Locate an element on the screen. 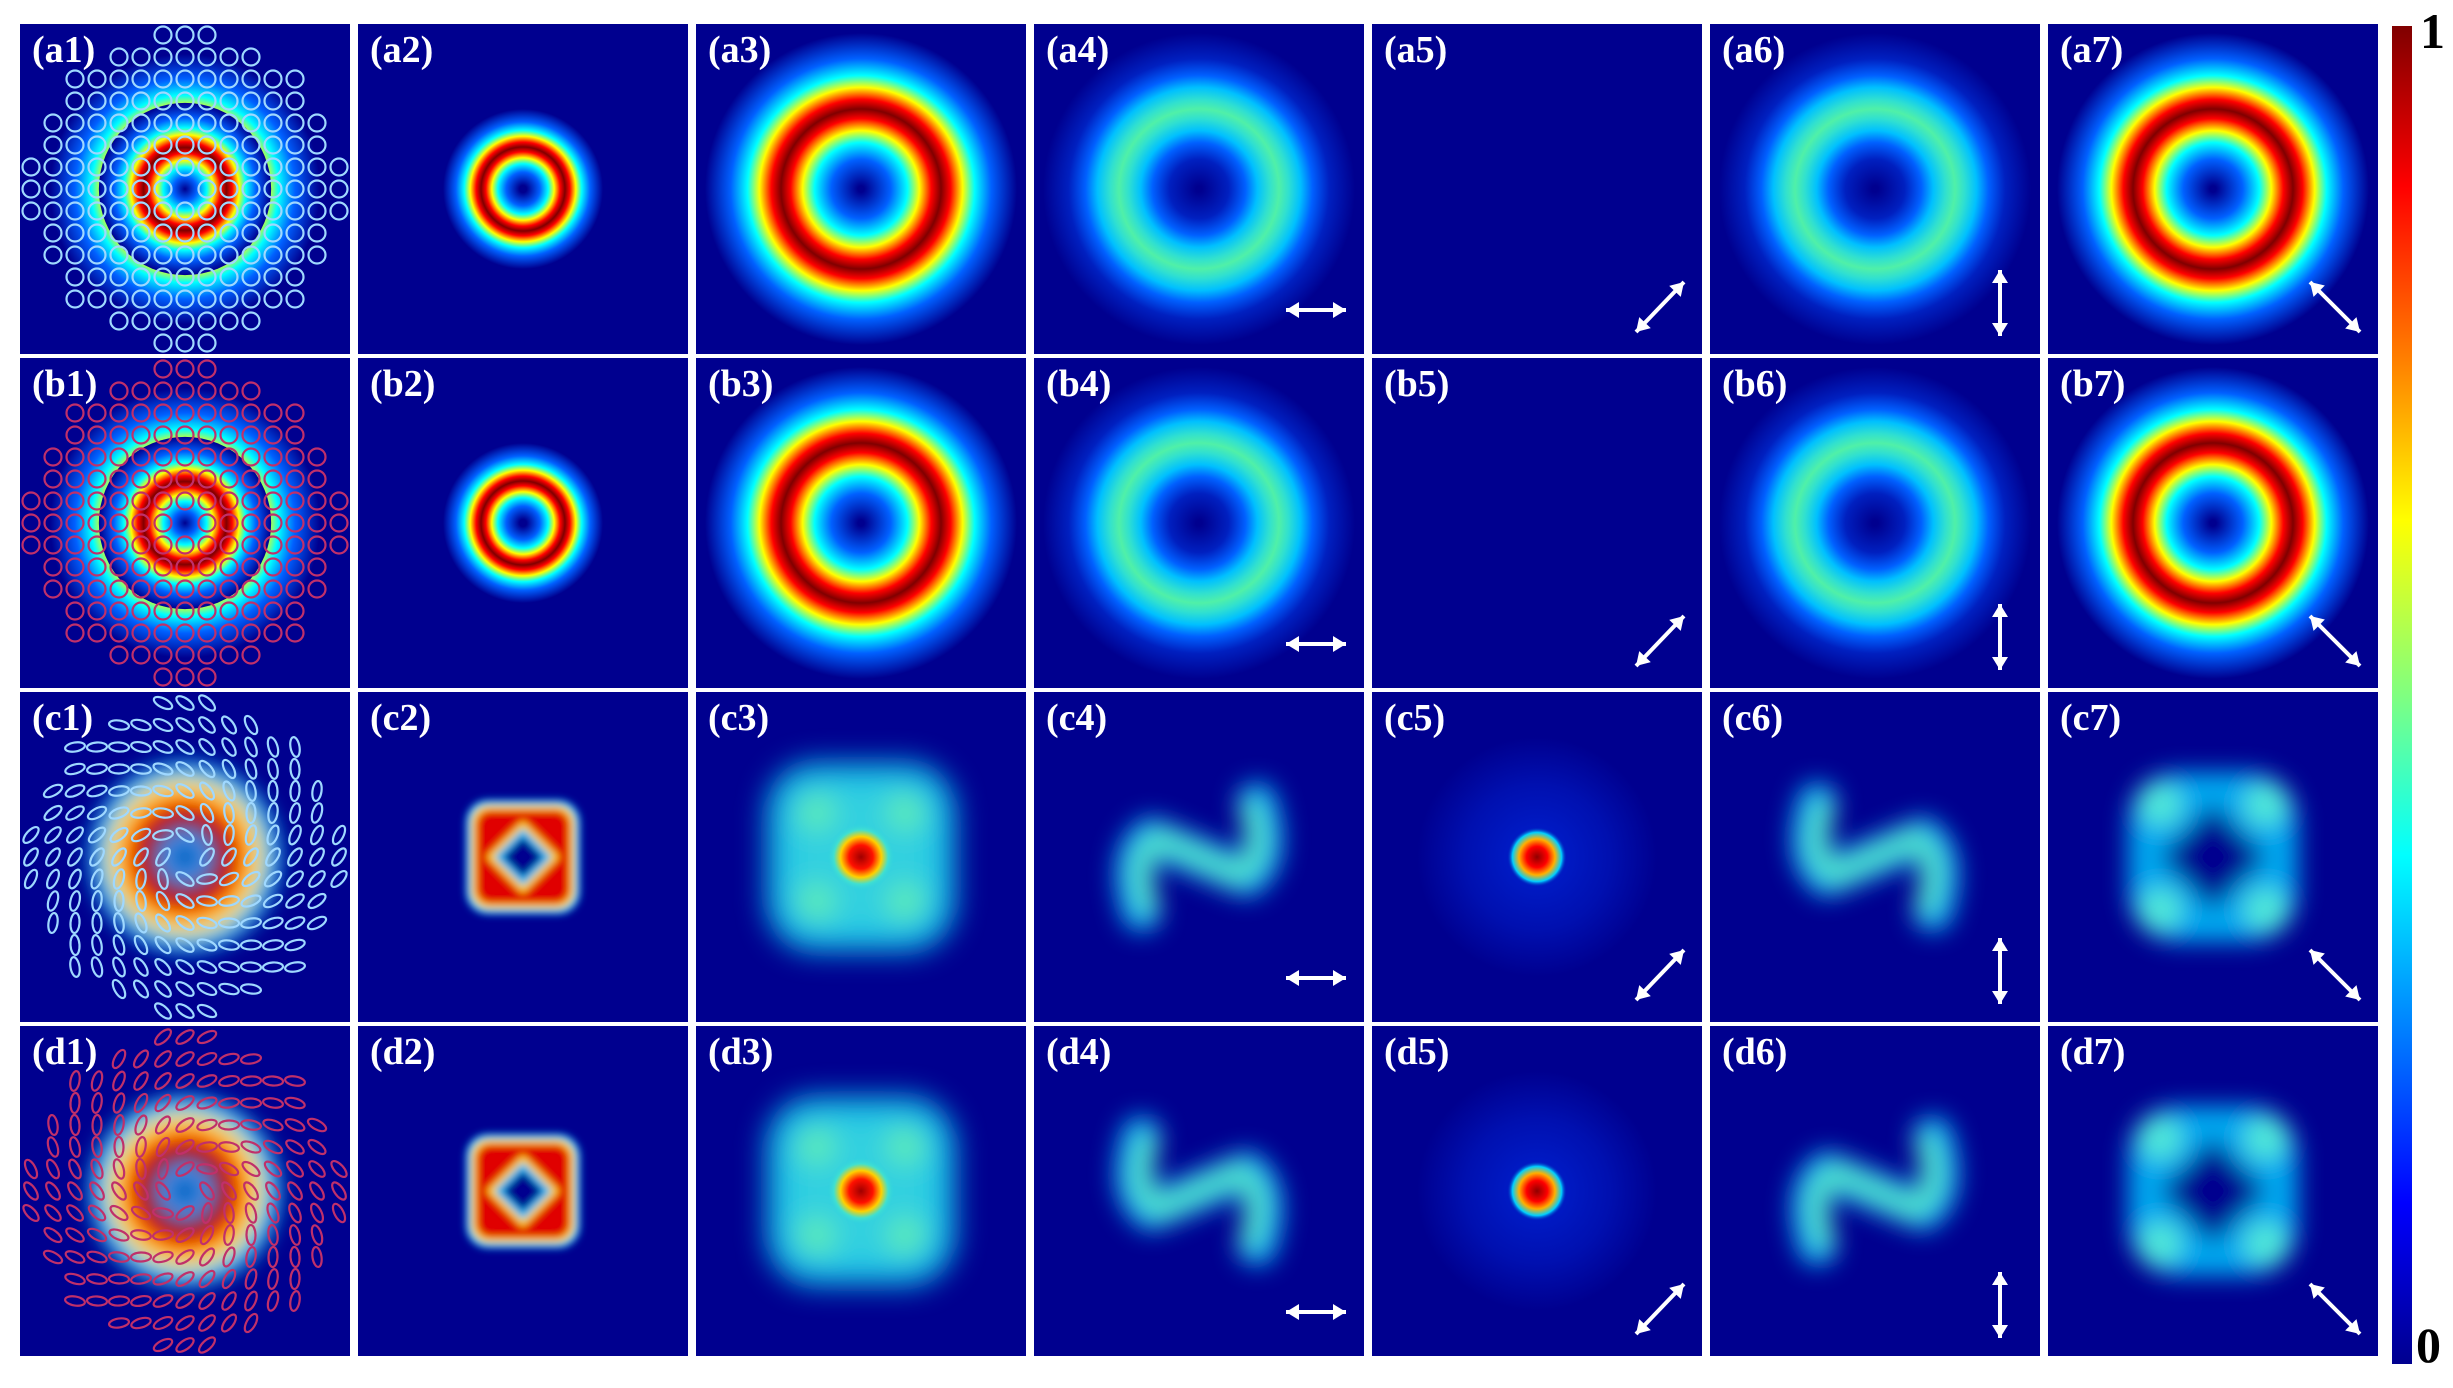 This screenshot has width=2453, height=1388. panel-b1: (b1) is located at coordinates (185, 523).